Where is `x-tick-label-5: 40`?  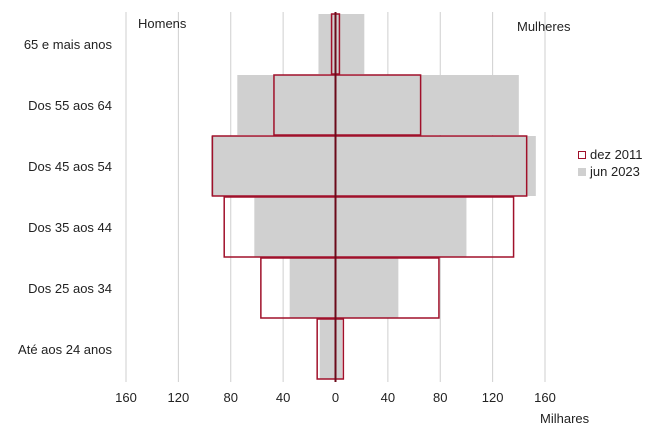
x-tick-label-5: 40 is located at coordinates (388, 397).